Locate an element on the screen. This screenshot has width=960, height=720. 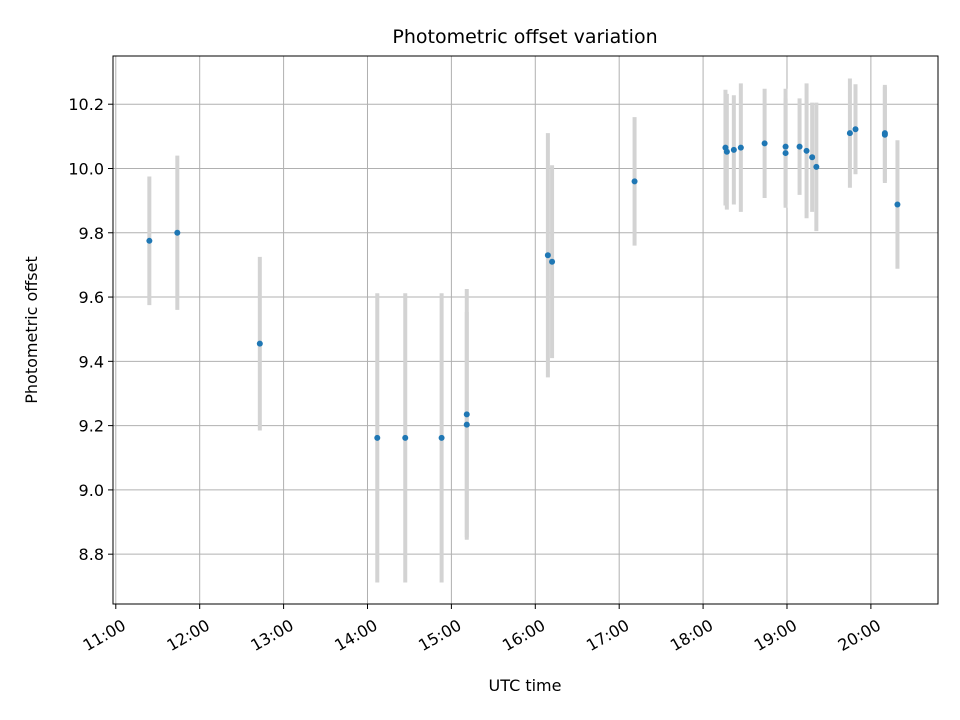
y-tick-label: 9.4 is located at coordinates (91, 361).